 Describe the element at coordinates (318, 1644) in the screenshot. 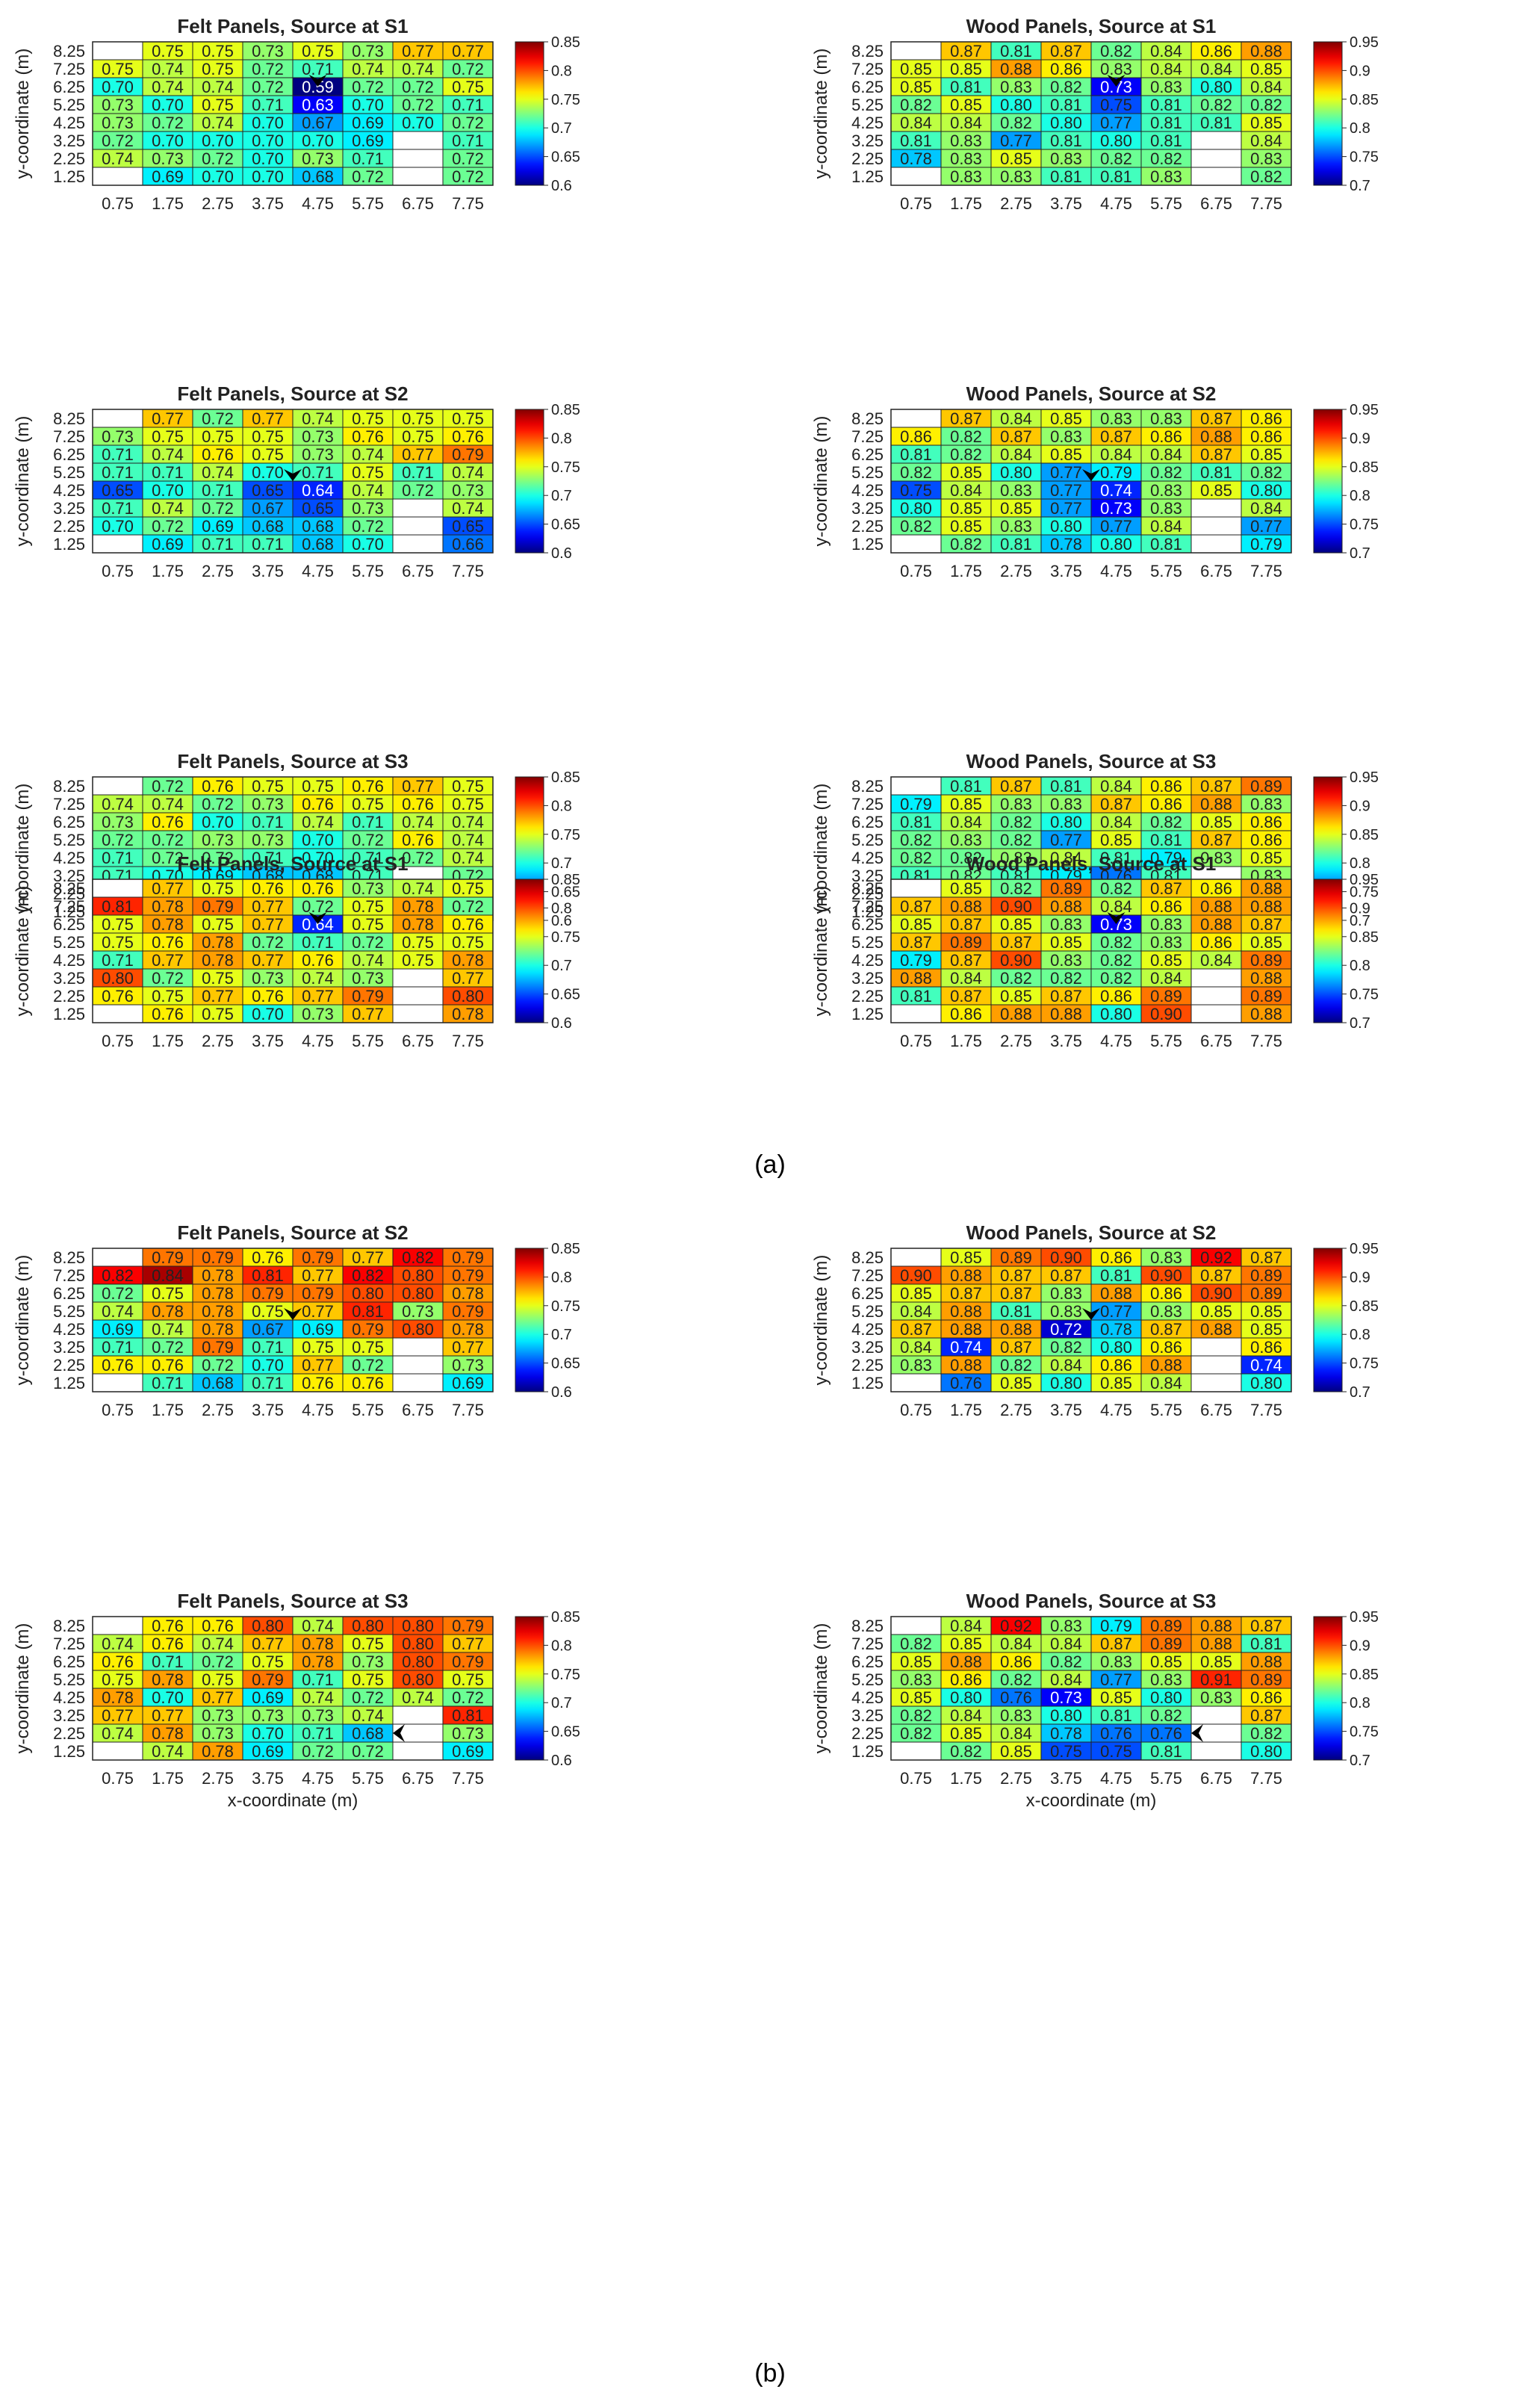

I see `cell-value-label: 0.78` at that location.